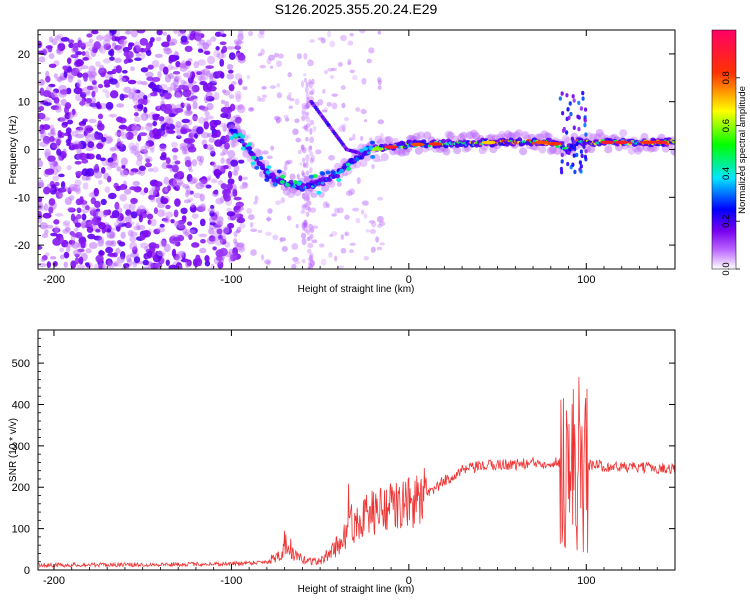  What do you see at coordinates (607, 142) in the screenshot?
I see `ridge-peak` at bounding box center [607, 142].